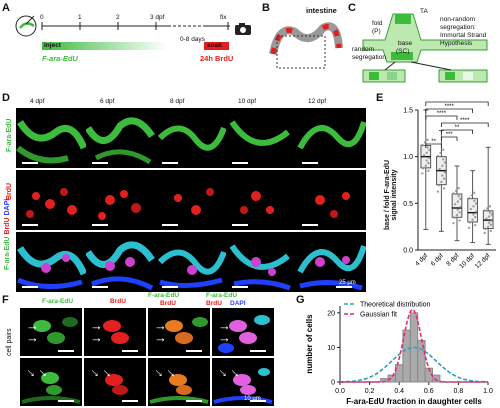 Image resolution: width=500 pixels, height=408 pixels. I want to click on left-caption-1: random, so click(363, 49).